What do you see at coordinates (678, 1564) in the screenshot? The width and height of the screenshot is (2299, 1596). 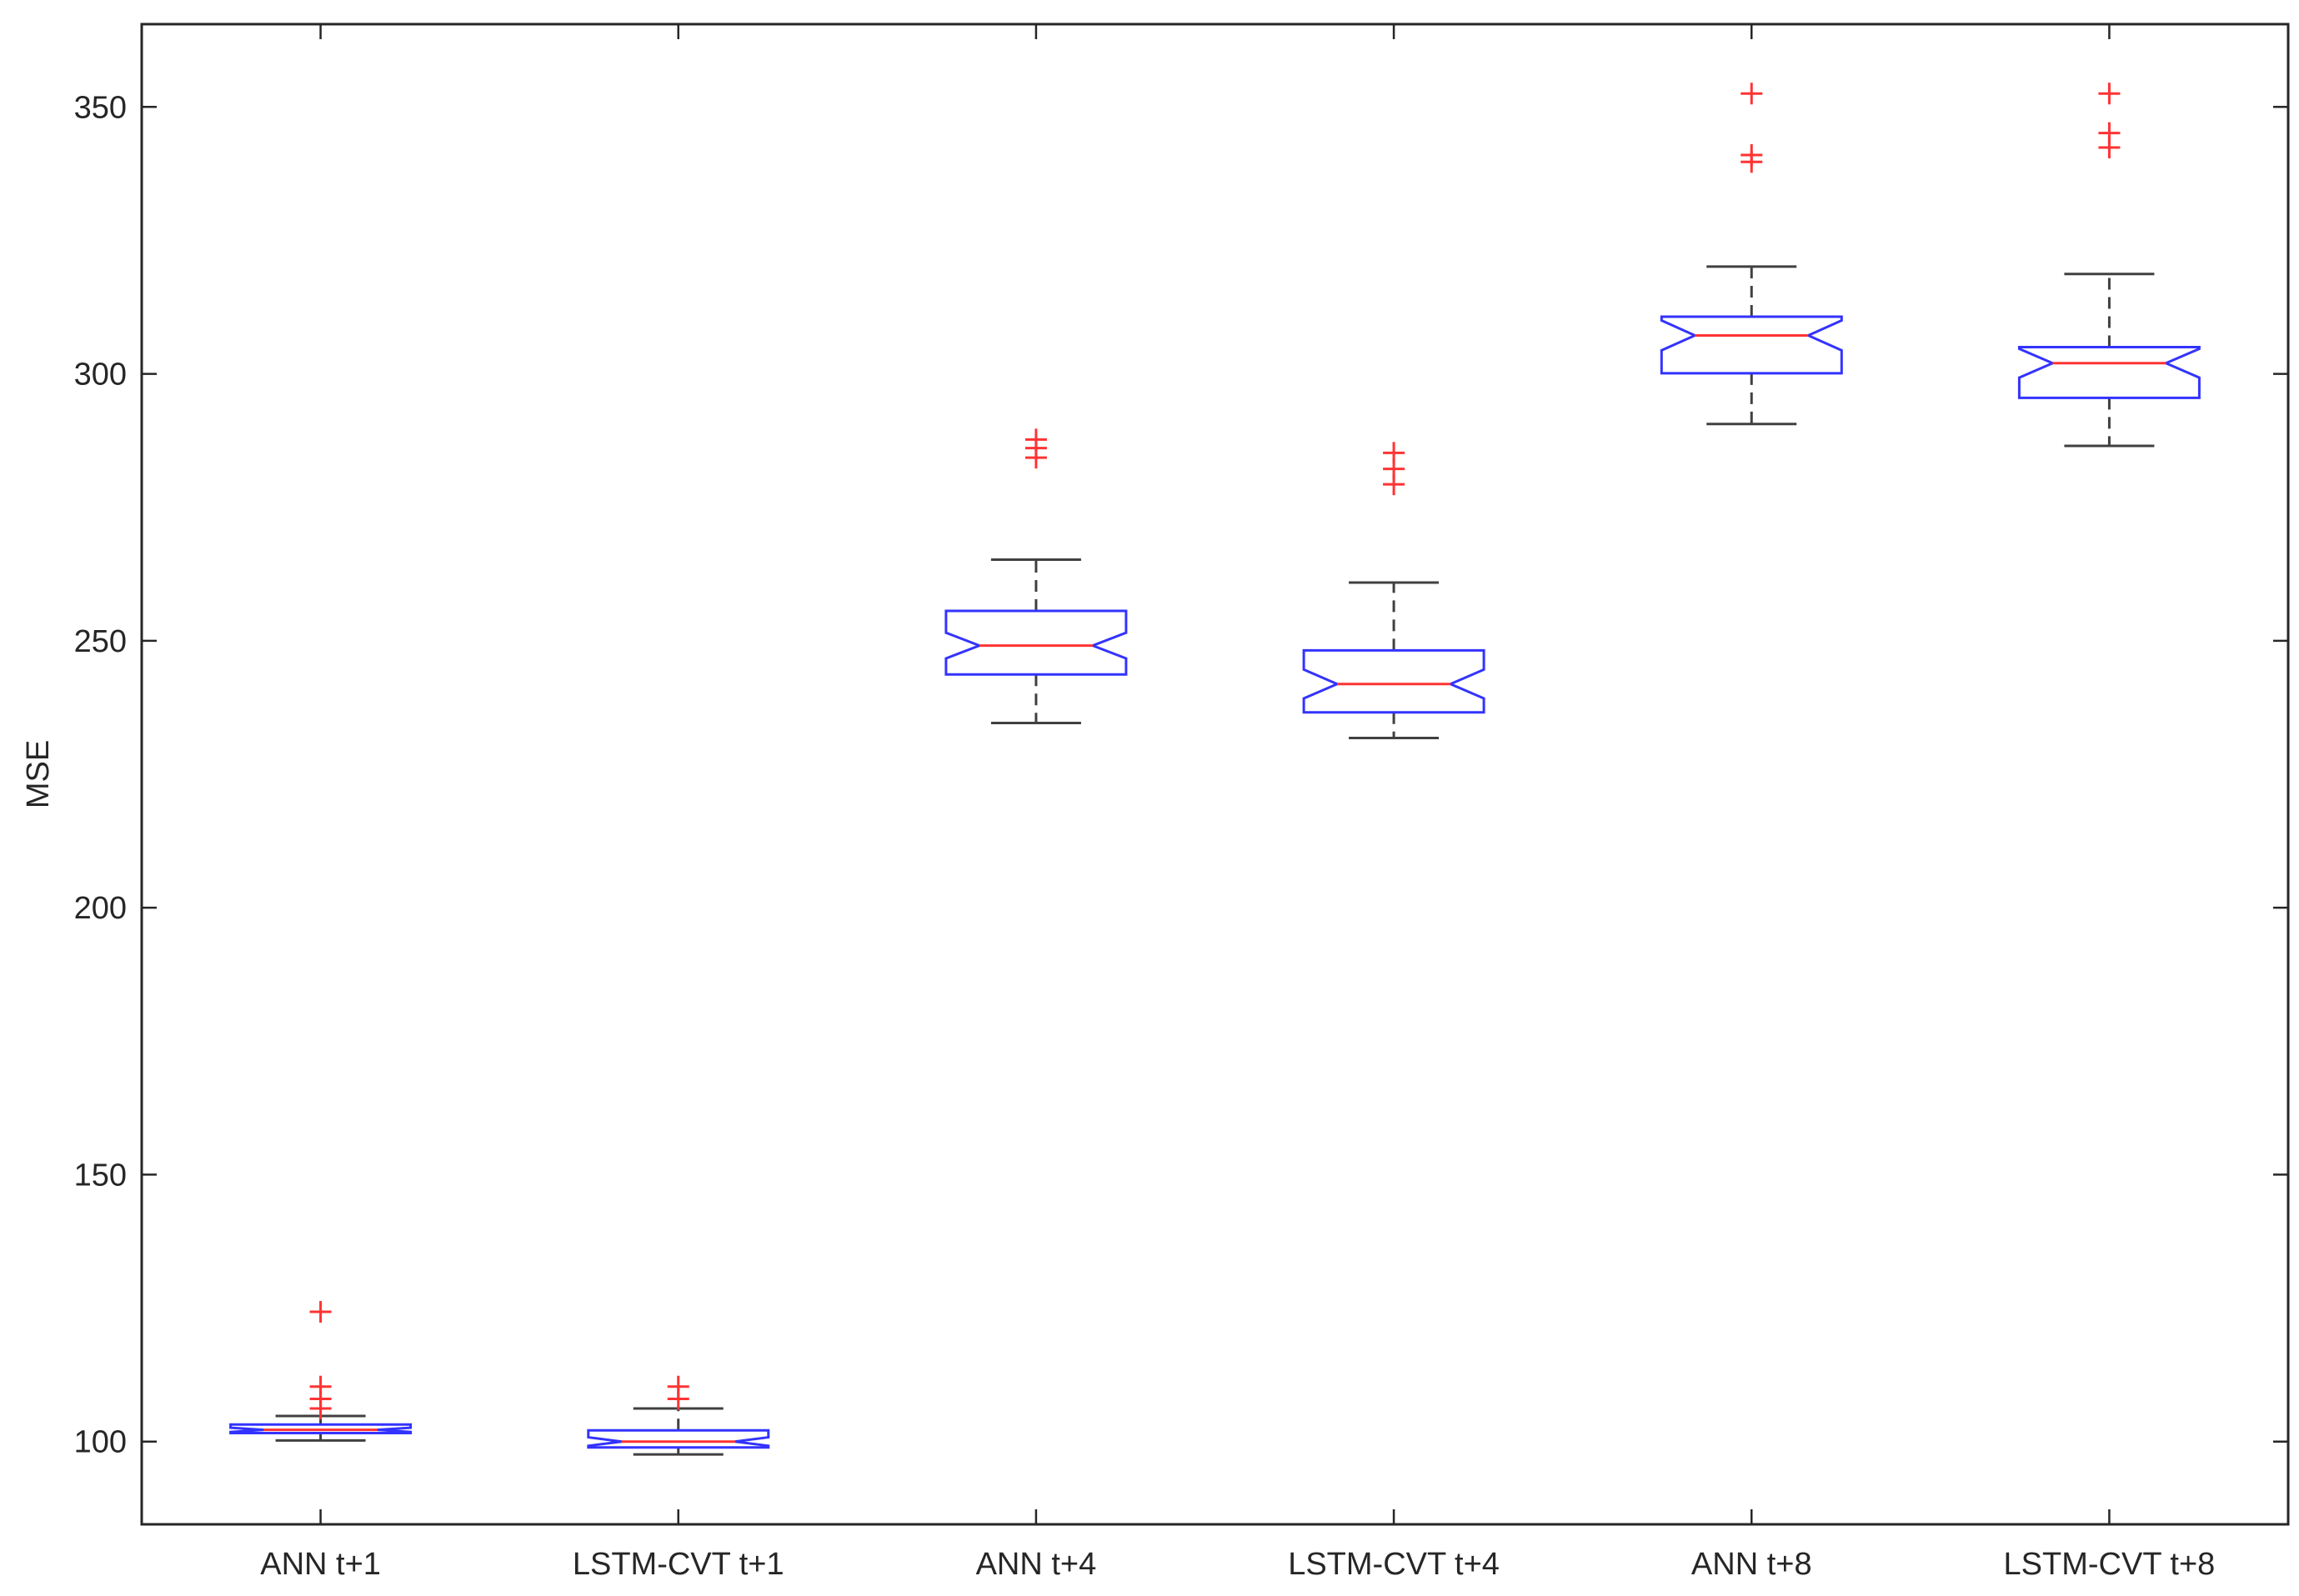 I see `x-tick-label: LSTM-CVT t+1` at bounding box center [678, 1564].